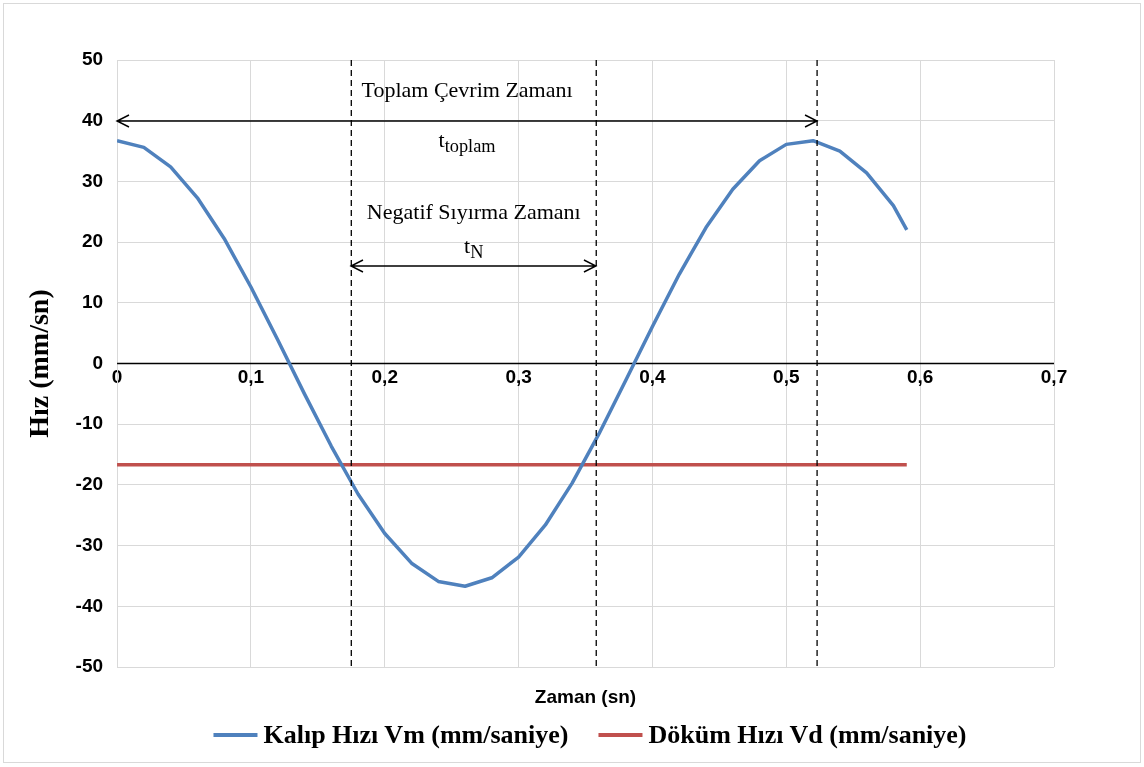 The height and width of the screenshot is (767, 1144). Describe the element at coordinates (89, 544) in the screenshot. I see `y-tick-label: -30` at that location.